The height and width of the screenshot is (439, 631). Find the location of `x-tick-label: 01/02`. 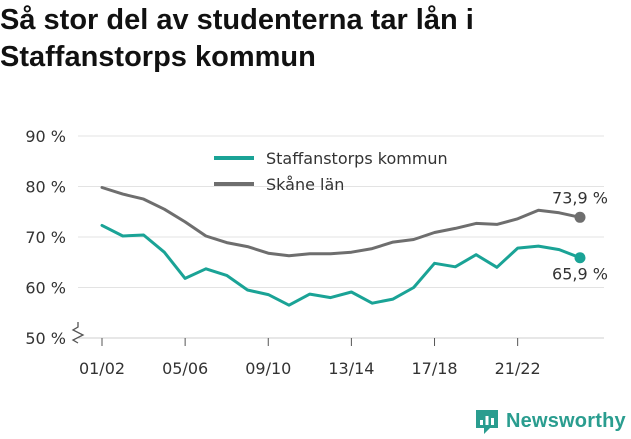

x-tick-label: 01/02 is located at coordinates (102, 368).